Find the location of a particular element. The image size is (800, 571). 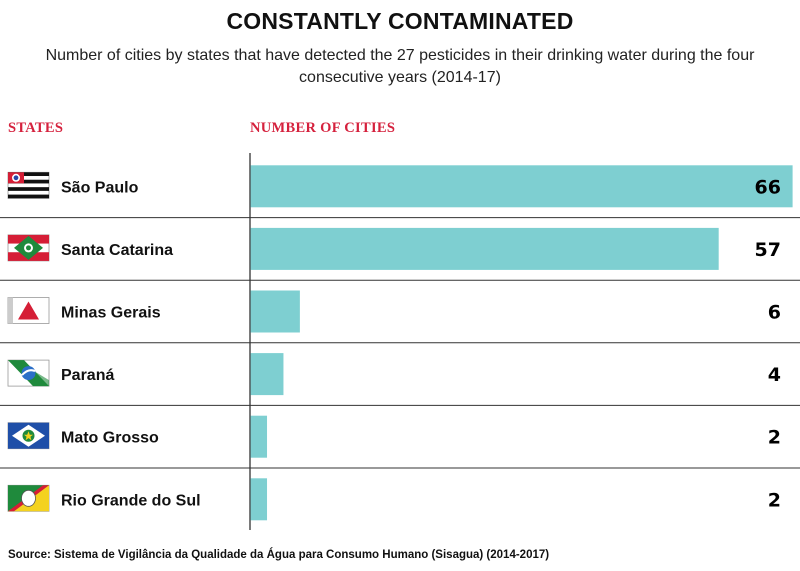

category-label: São Paulo is located at coordinates (100, 187).